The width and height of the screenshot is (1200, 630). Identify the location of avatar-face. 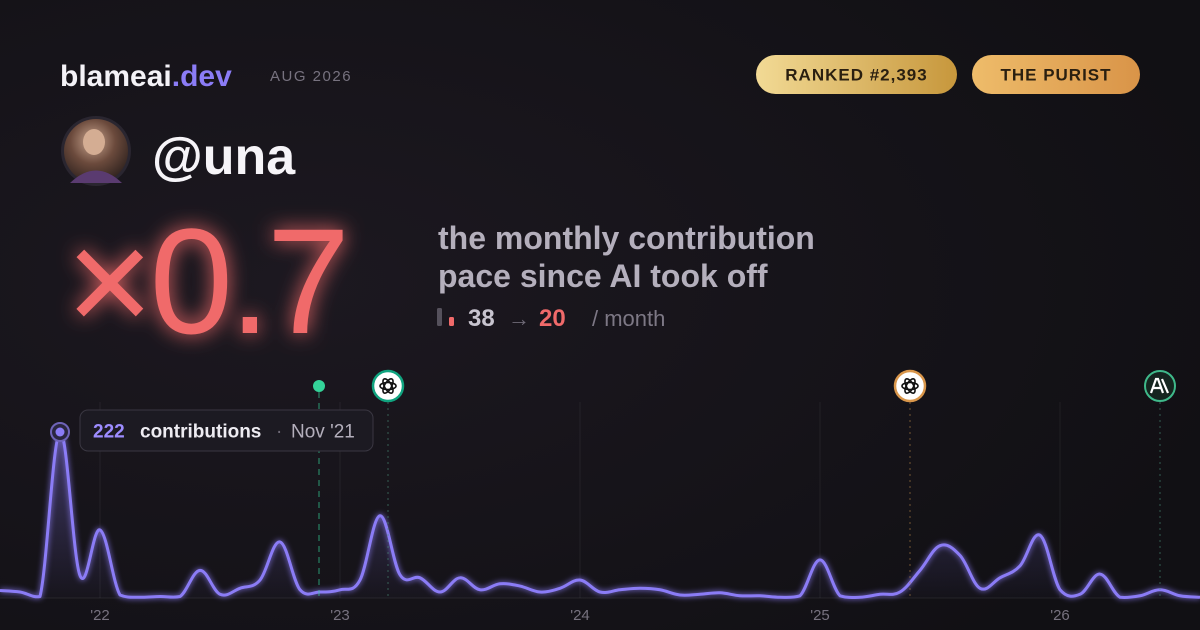
(94, 142).